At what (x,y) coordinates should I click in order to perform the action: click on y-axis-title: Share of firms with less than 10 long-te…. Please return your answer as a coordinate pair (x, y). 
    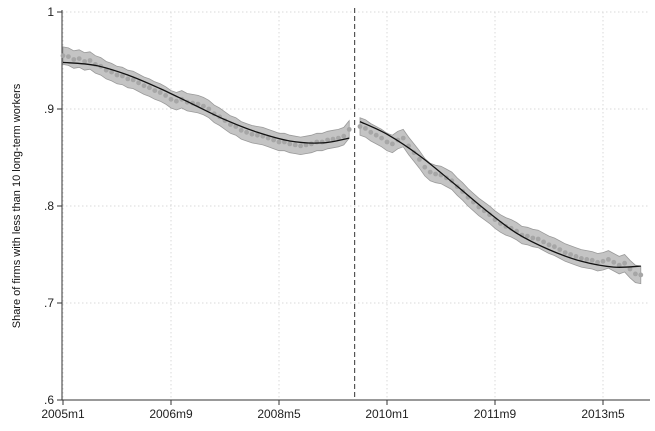
    Looking at the image, I should click on (17, 205).